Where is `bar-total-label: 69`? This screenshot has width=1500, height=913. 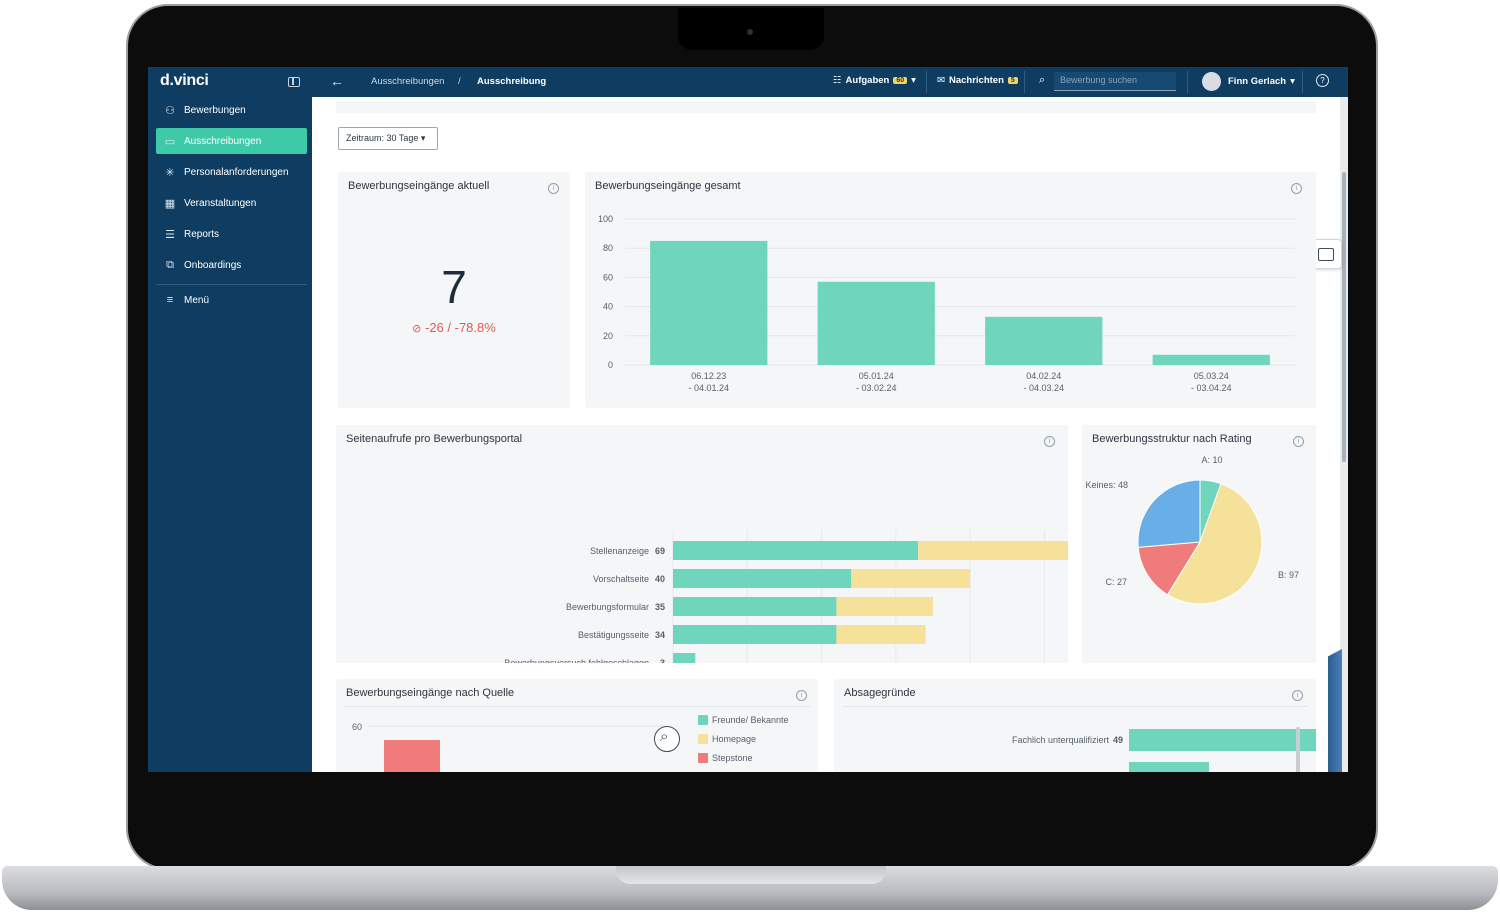
bar-total-label: 69 is located at coordinates (660, 551).